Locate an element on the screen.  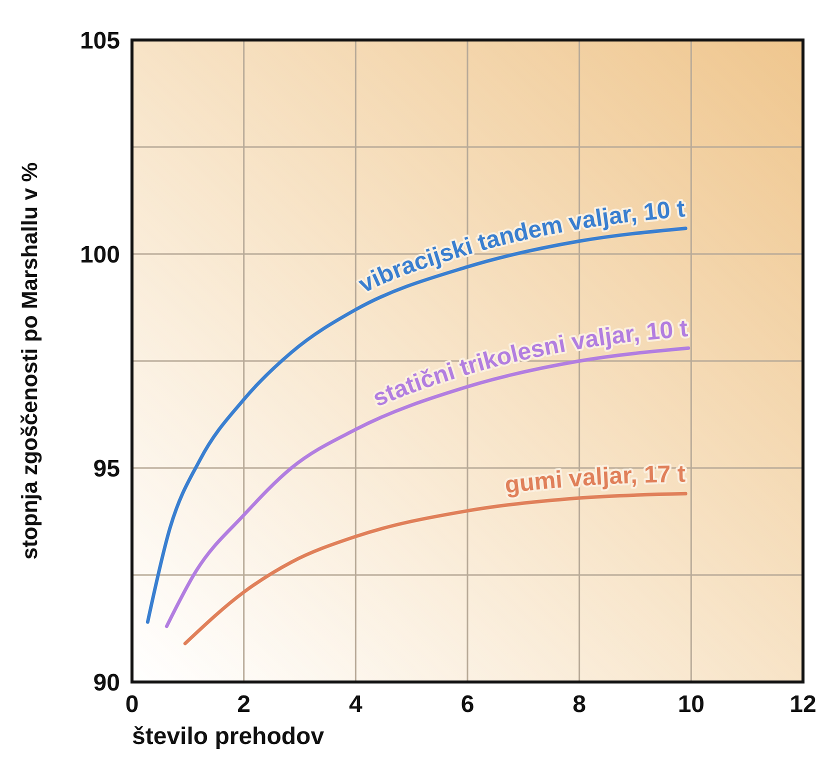
y-tick-label: 105 is located at coordinates (100, 40).